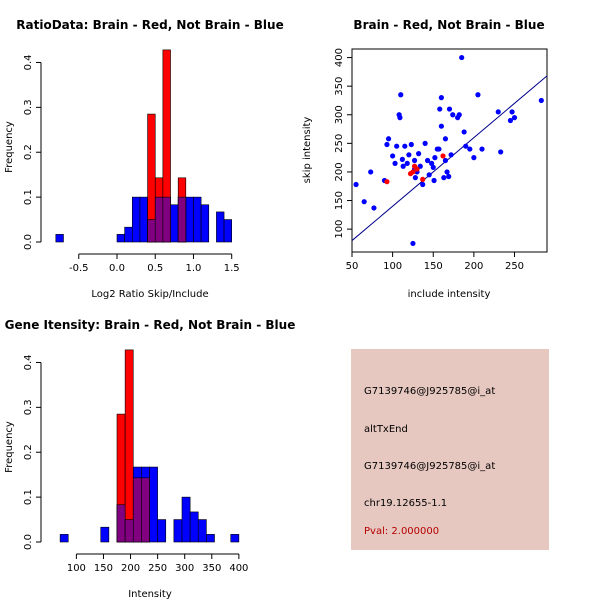 The image size is (600, 600). I want to click on ratio-x-tick-label: -0.5, so click(79, 268).